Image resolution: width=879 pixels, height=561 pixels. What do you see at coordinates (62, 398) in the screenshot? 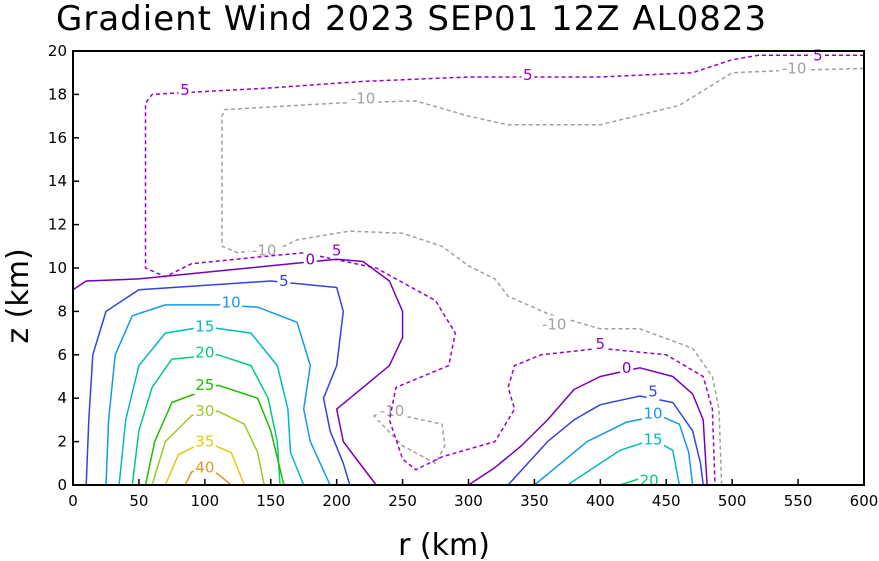
I see `y-tick-label: 4` at bounding box center [62, 398].